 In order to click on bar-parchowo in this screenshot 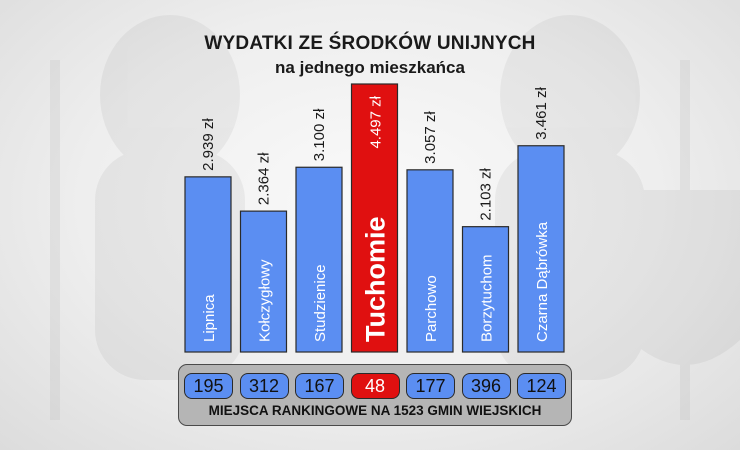, I will do `click(430, 261)`.